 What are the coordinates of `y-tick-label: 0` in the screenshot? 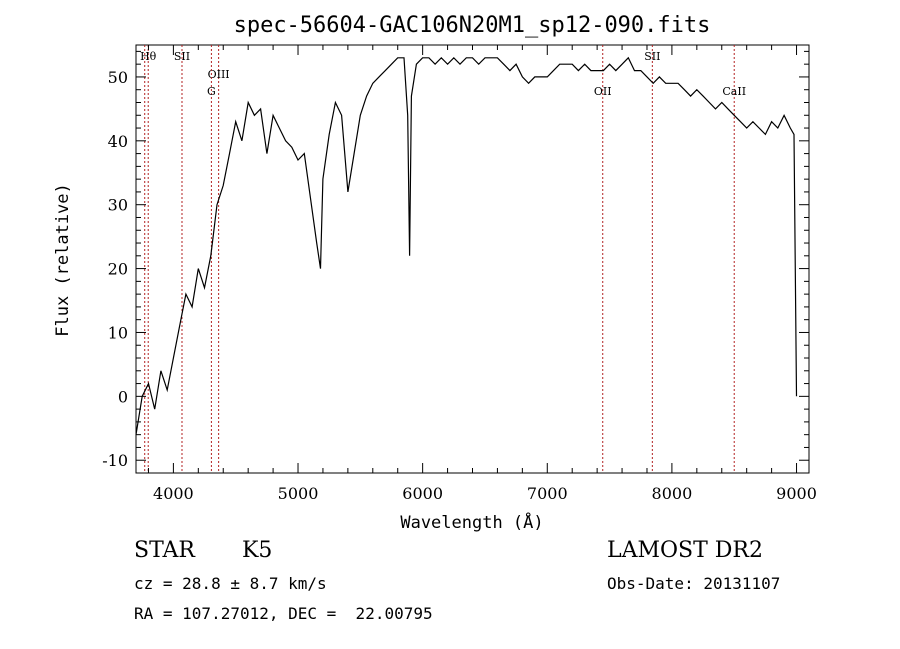 It's located at (123, 396).